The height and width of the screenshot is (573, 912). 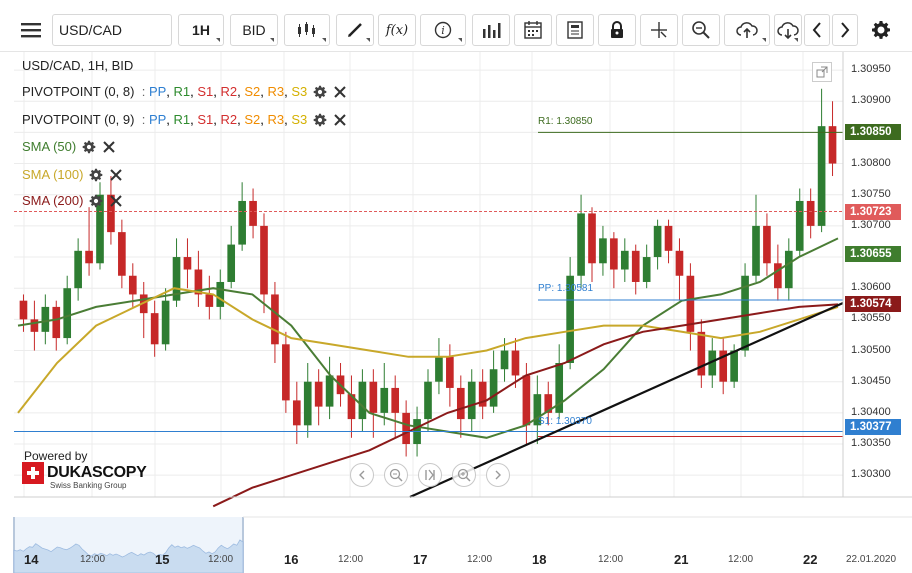 I want to click on timeframe-selector: 1H, so click(x=201, y=30).